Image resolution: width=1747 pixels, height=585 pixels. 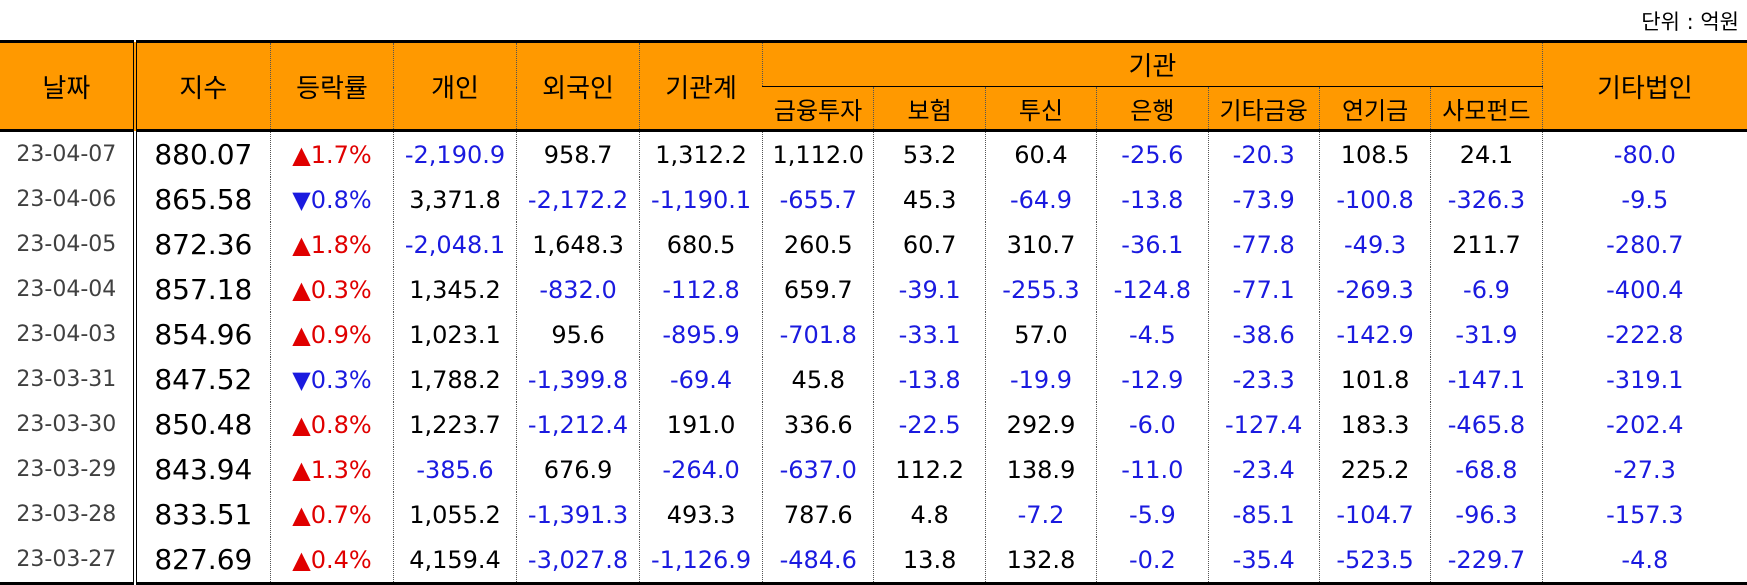 I want to click on change-cell: ▲0.7%, so click(x=331, y=514).